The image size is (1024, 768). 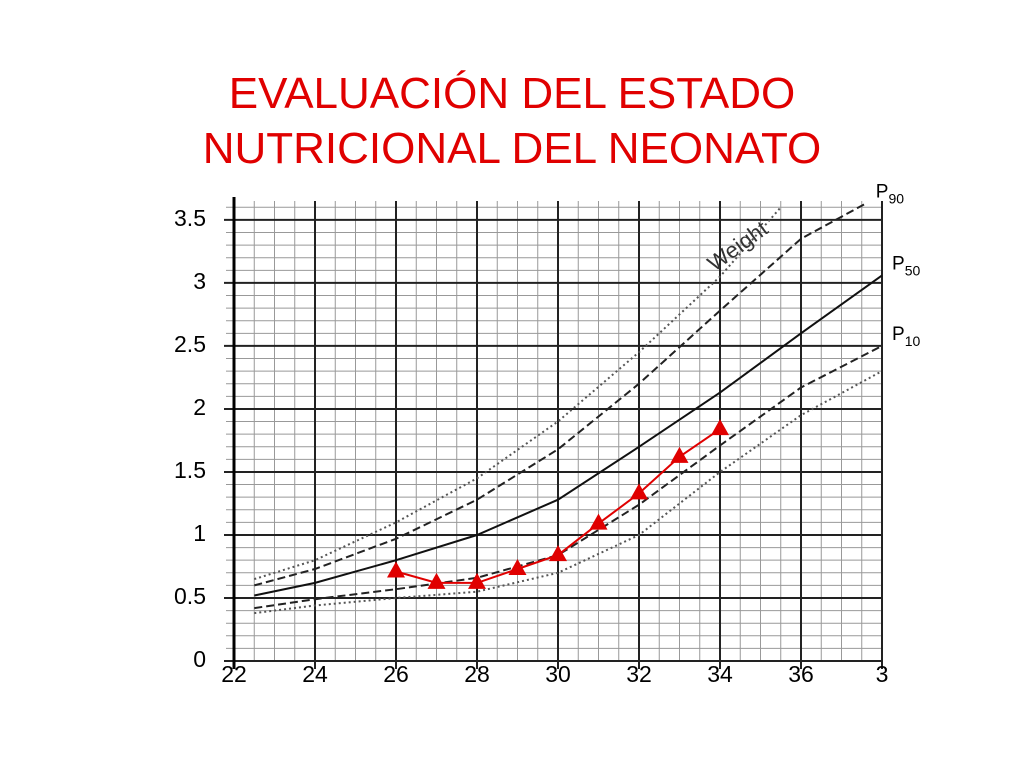 I want to click on title-line: EVALUACIÓN DEL ESTADO, so click(x=512, y=93).